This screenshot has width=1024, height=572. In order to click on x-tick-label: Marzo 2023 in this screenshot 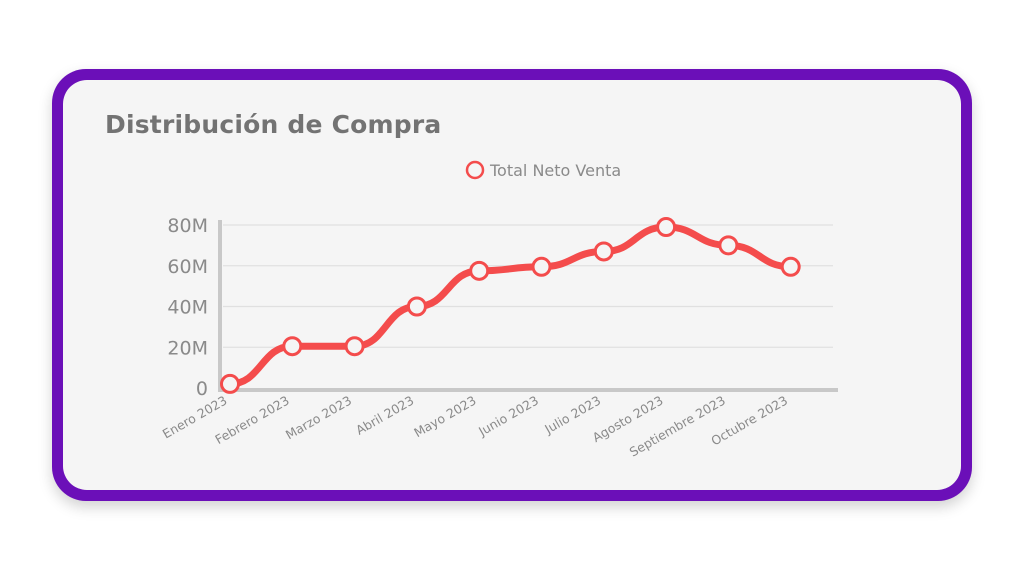, I will do `click(318, 418)`.